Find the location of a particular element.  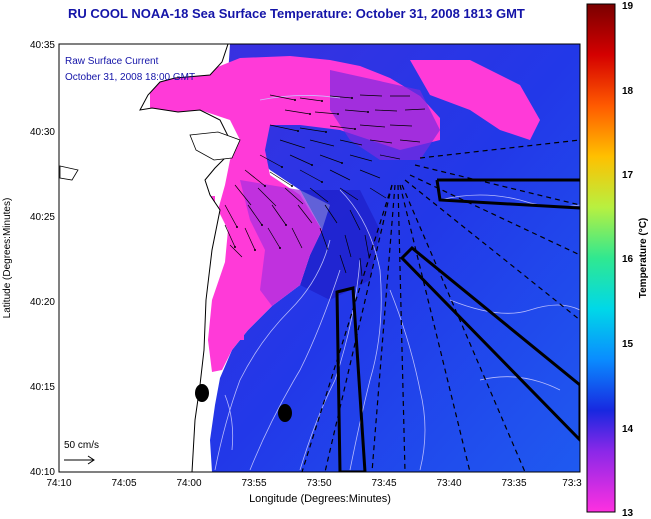

colorbar-tick-label: 16 is located at coordinates (628, 259).